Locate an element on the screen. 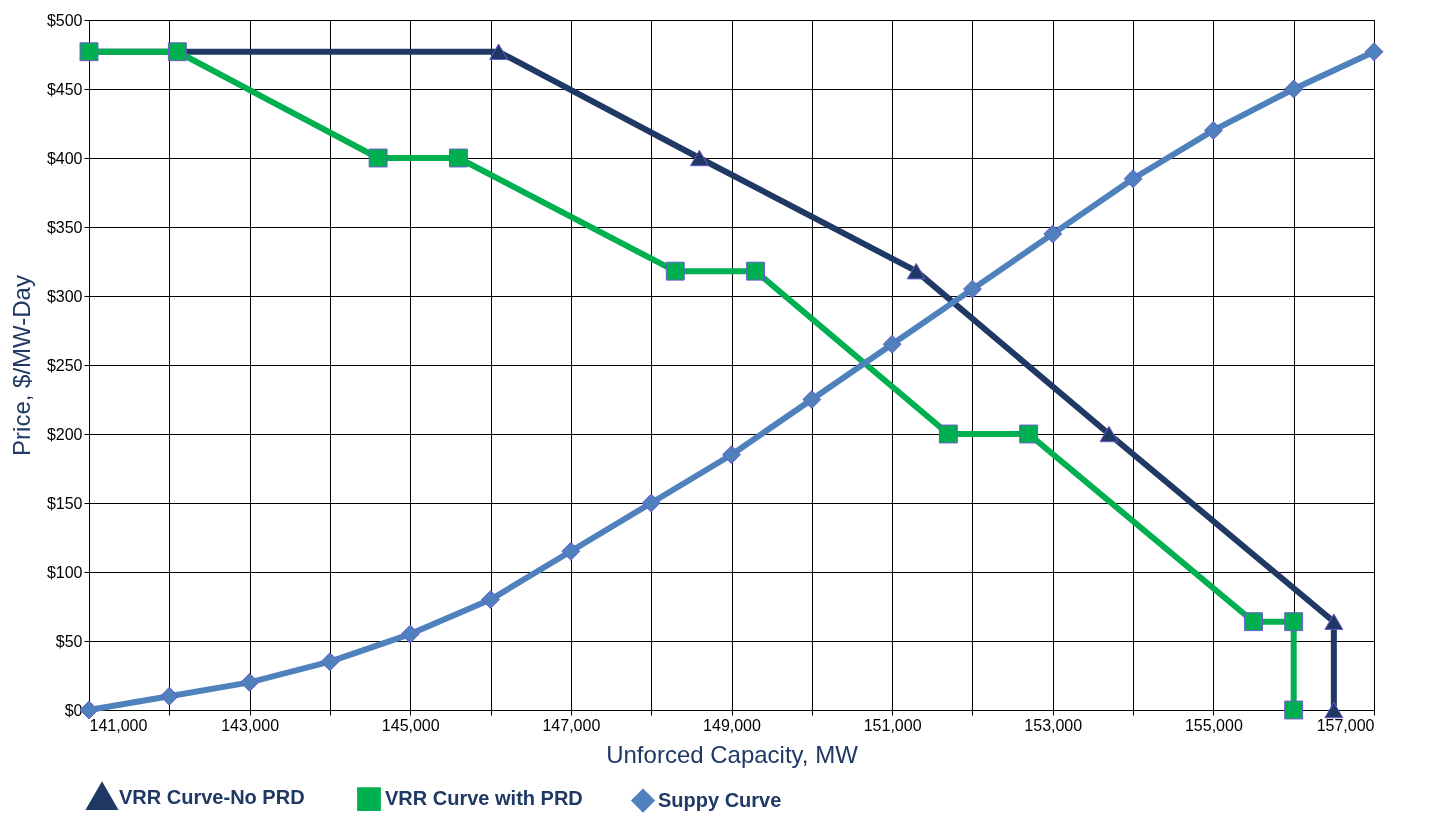 This screenshot has height=838, width=1440. x-tick-label: 153,000 is located at coordinates (1053, 725).